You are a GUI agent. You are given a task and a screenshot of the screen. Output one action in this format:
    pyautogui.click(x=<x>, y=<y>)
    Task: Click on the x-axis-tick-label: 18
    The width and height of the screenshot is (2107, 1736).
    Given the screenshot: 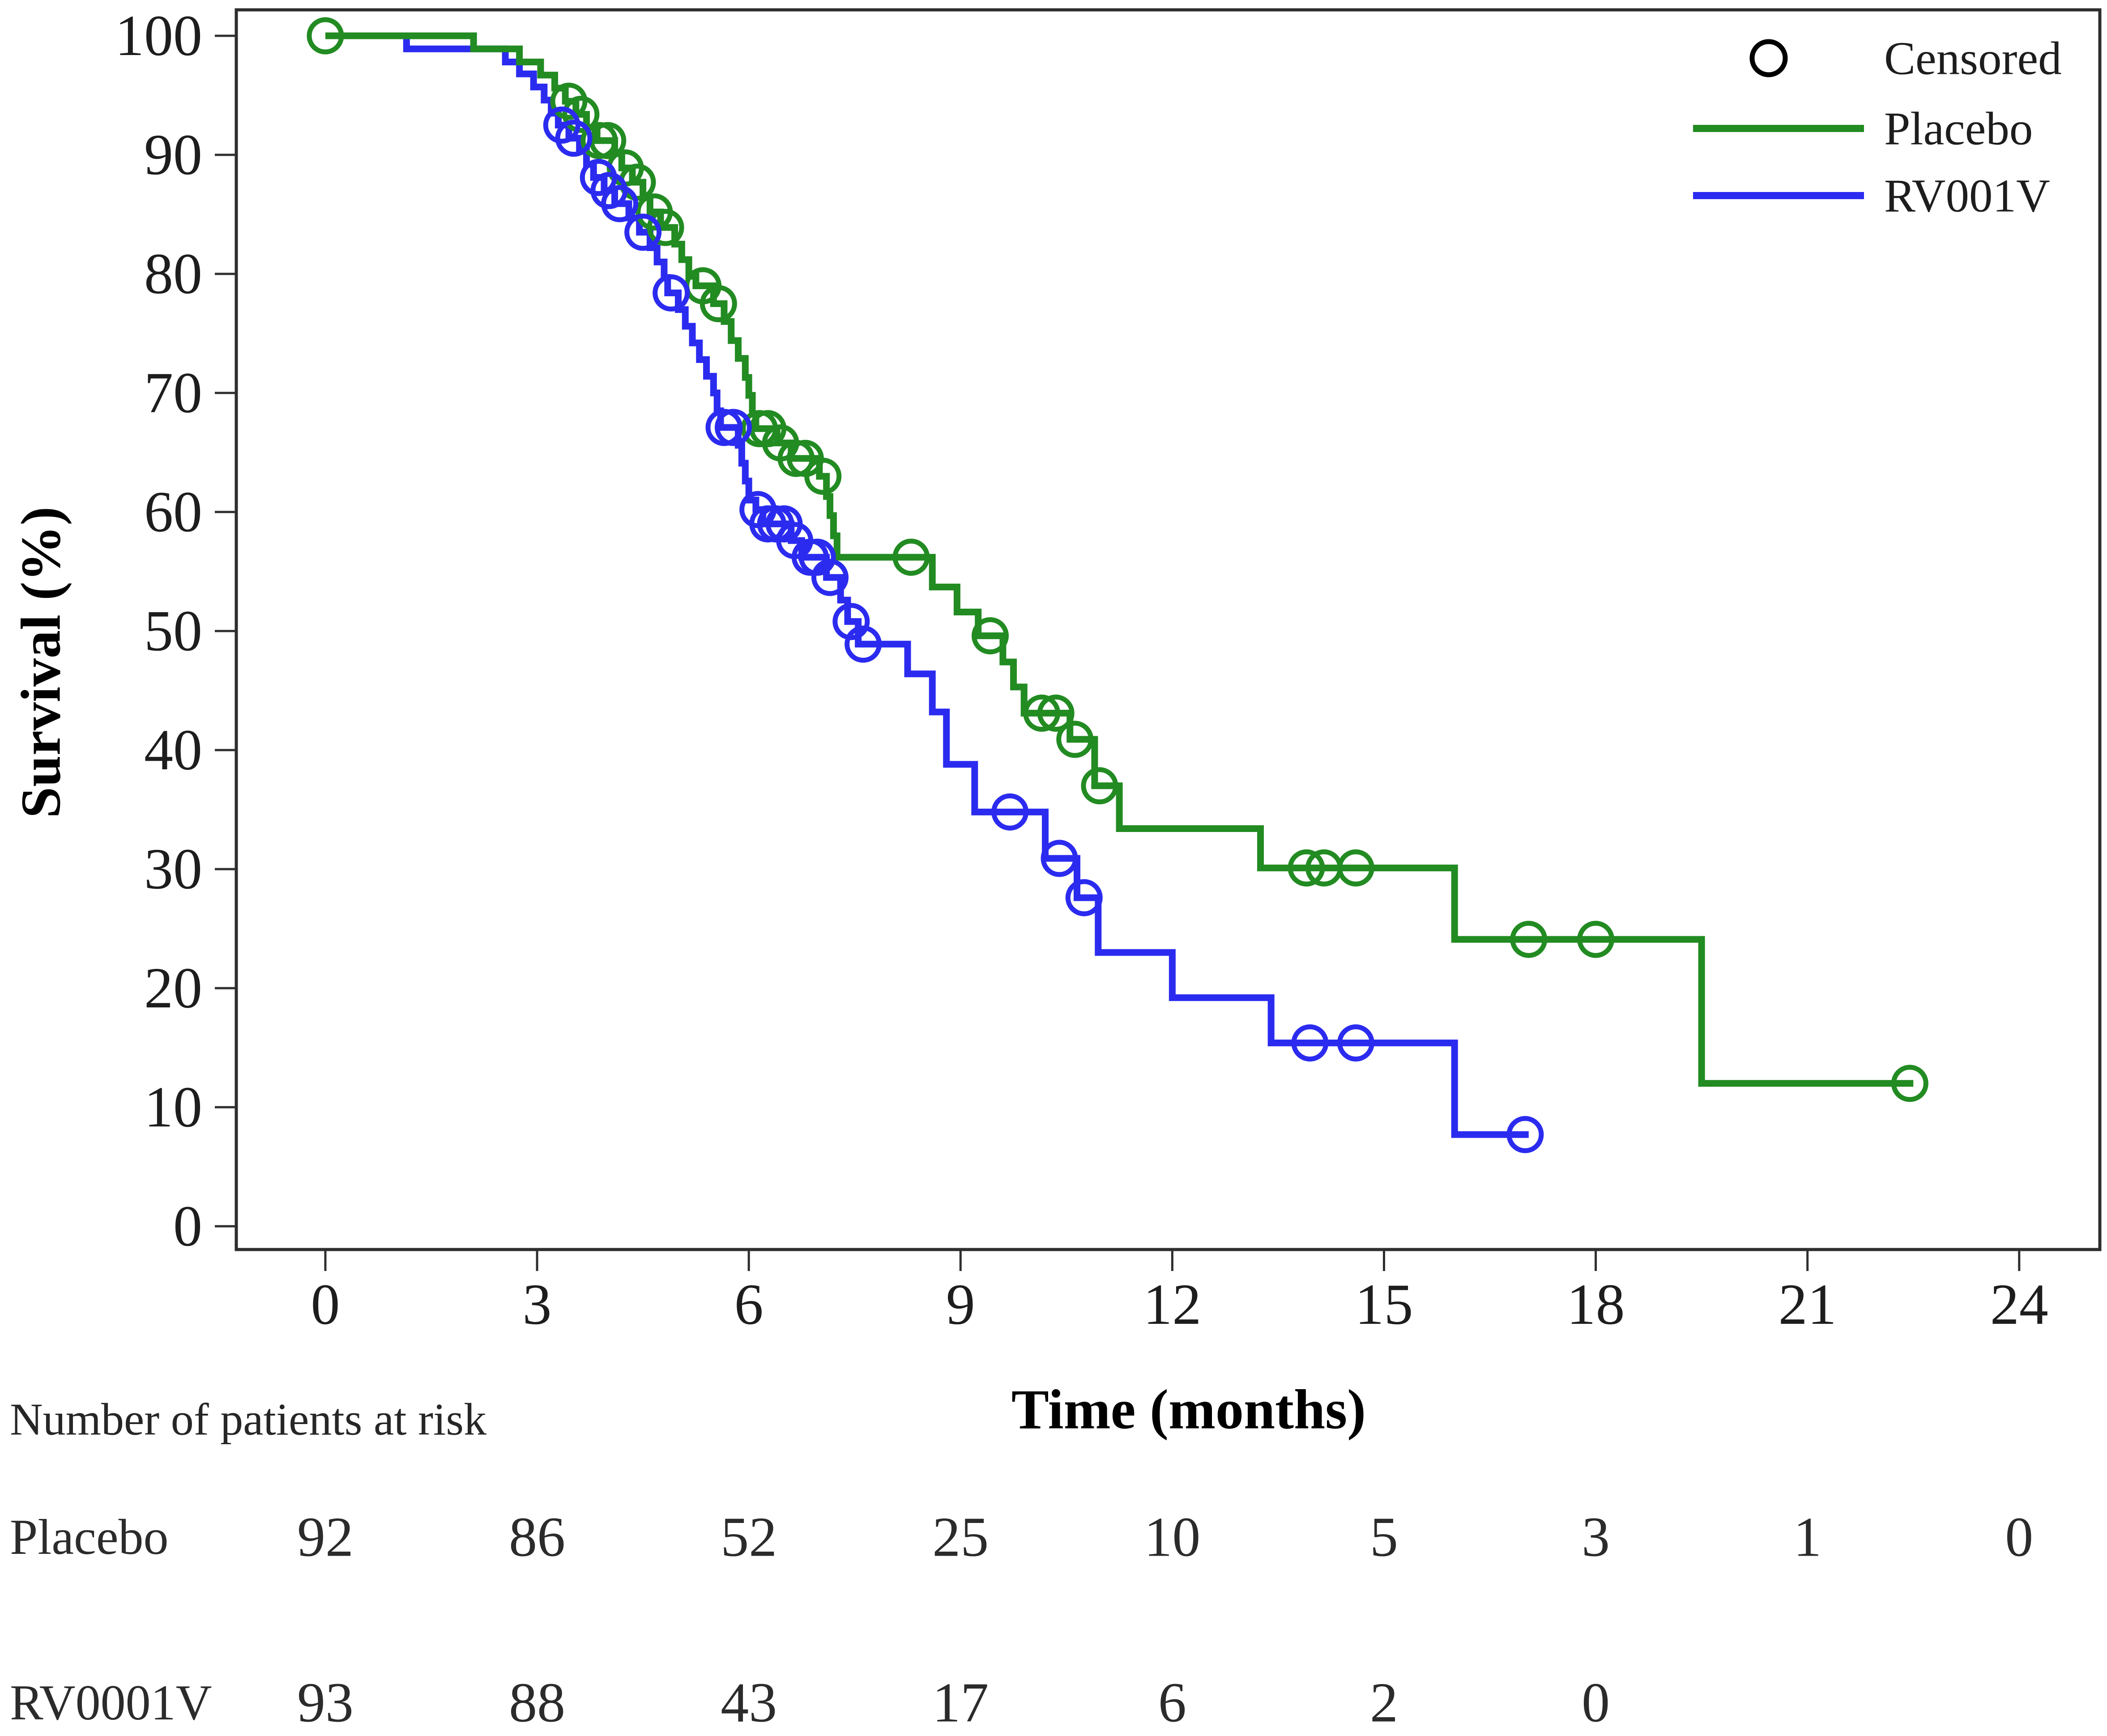 What is the action you would take?
    pyautogui.click(x=1596, y=1304)
    